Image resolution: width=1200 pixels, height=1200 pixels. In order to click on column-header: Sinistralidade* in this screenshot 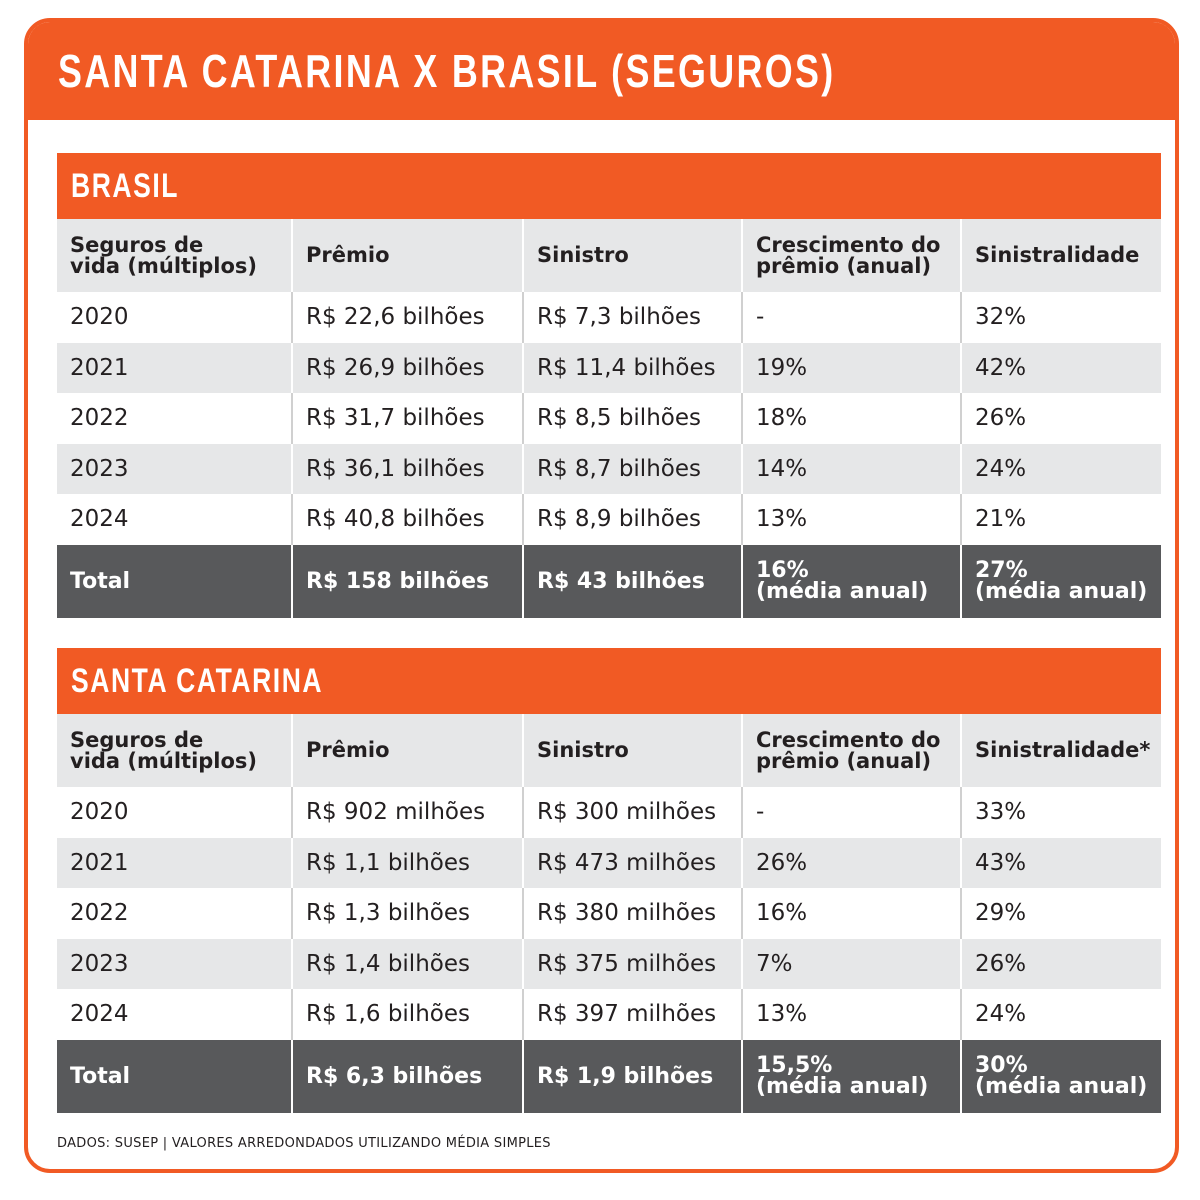, I will do `click(1060, 750)`.